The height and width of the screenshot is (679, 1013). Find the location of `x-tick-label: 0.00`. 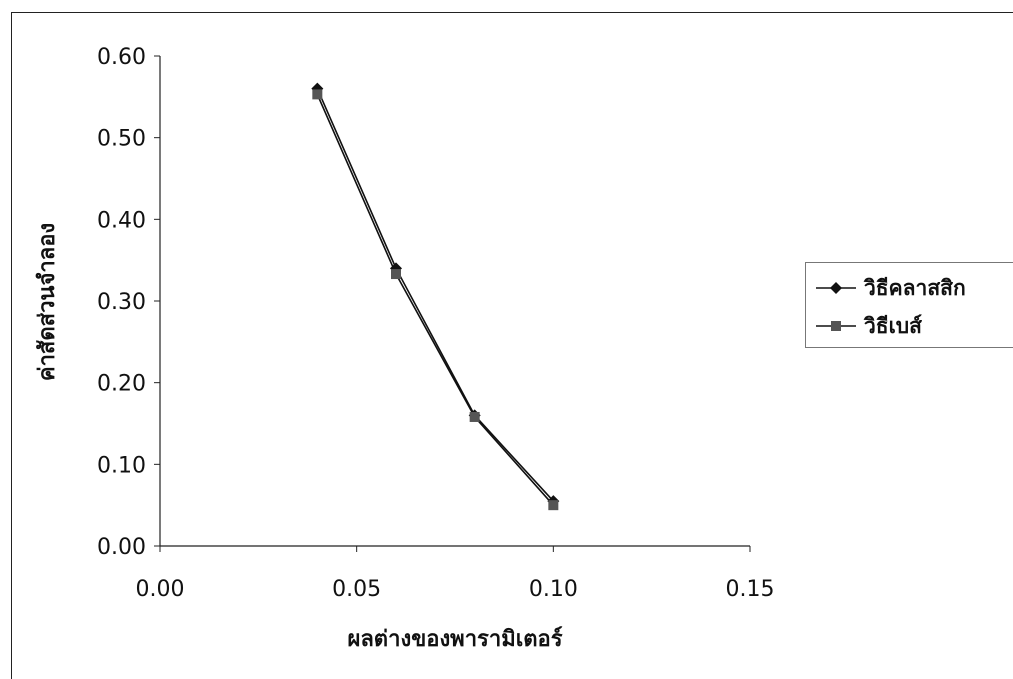

x-tick-label: 0.00 is located at coordinates (160, 589).